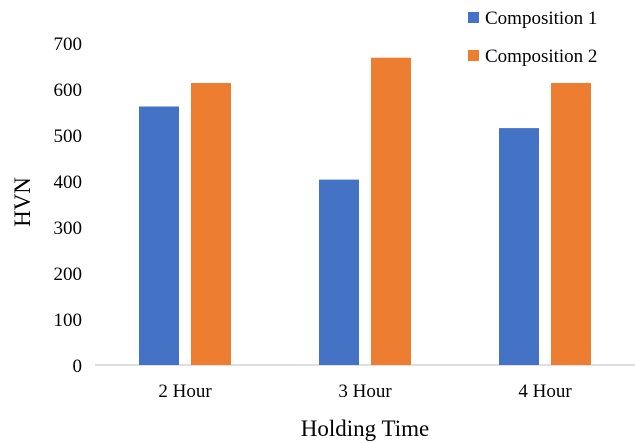  What do you see at coordinates (185, 391) in the screenshot?
I see `x-tick-label-1: 2 Hour` at bounding box center [185, 391].